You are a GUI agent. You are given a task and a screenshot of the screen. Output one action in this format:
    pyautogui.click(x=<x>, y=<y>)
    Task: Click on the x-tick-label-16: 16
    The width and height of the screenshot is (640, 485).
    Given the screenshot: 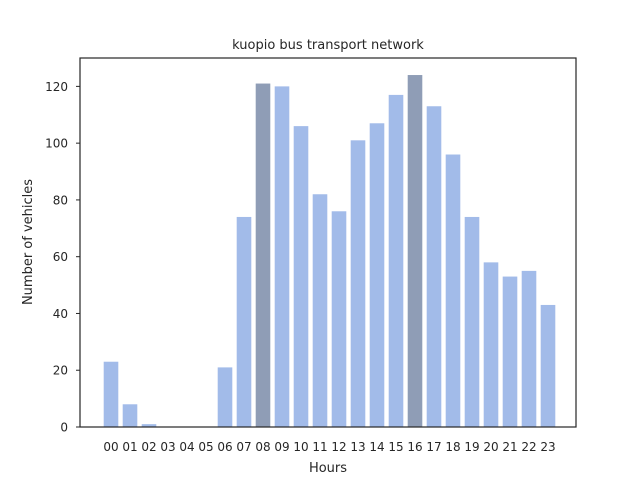 What is the action you would take?
    pyautogui.click(x=414, y=447)
    